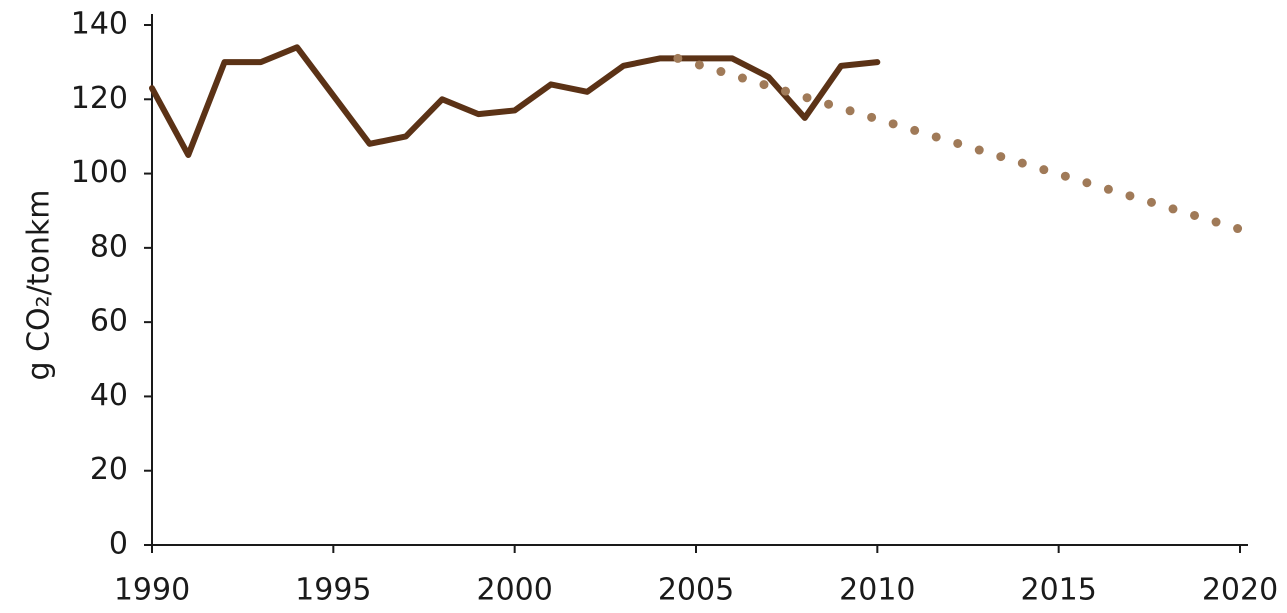 The height and width of the screenshot is (613, 1287). I want to click on y-tick-label: 140, so click(99, 24).